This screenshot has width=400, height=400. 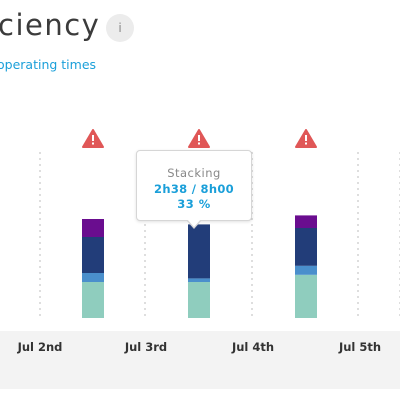 What do you see at coordinates (194, 189) in the screenshot?
I see `tooltip-value: 2h38 / 8h00` at bounding box center [194, 189].